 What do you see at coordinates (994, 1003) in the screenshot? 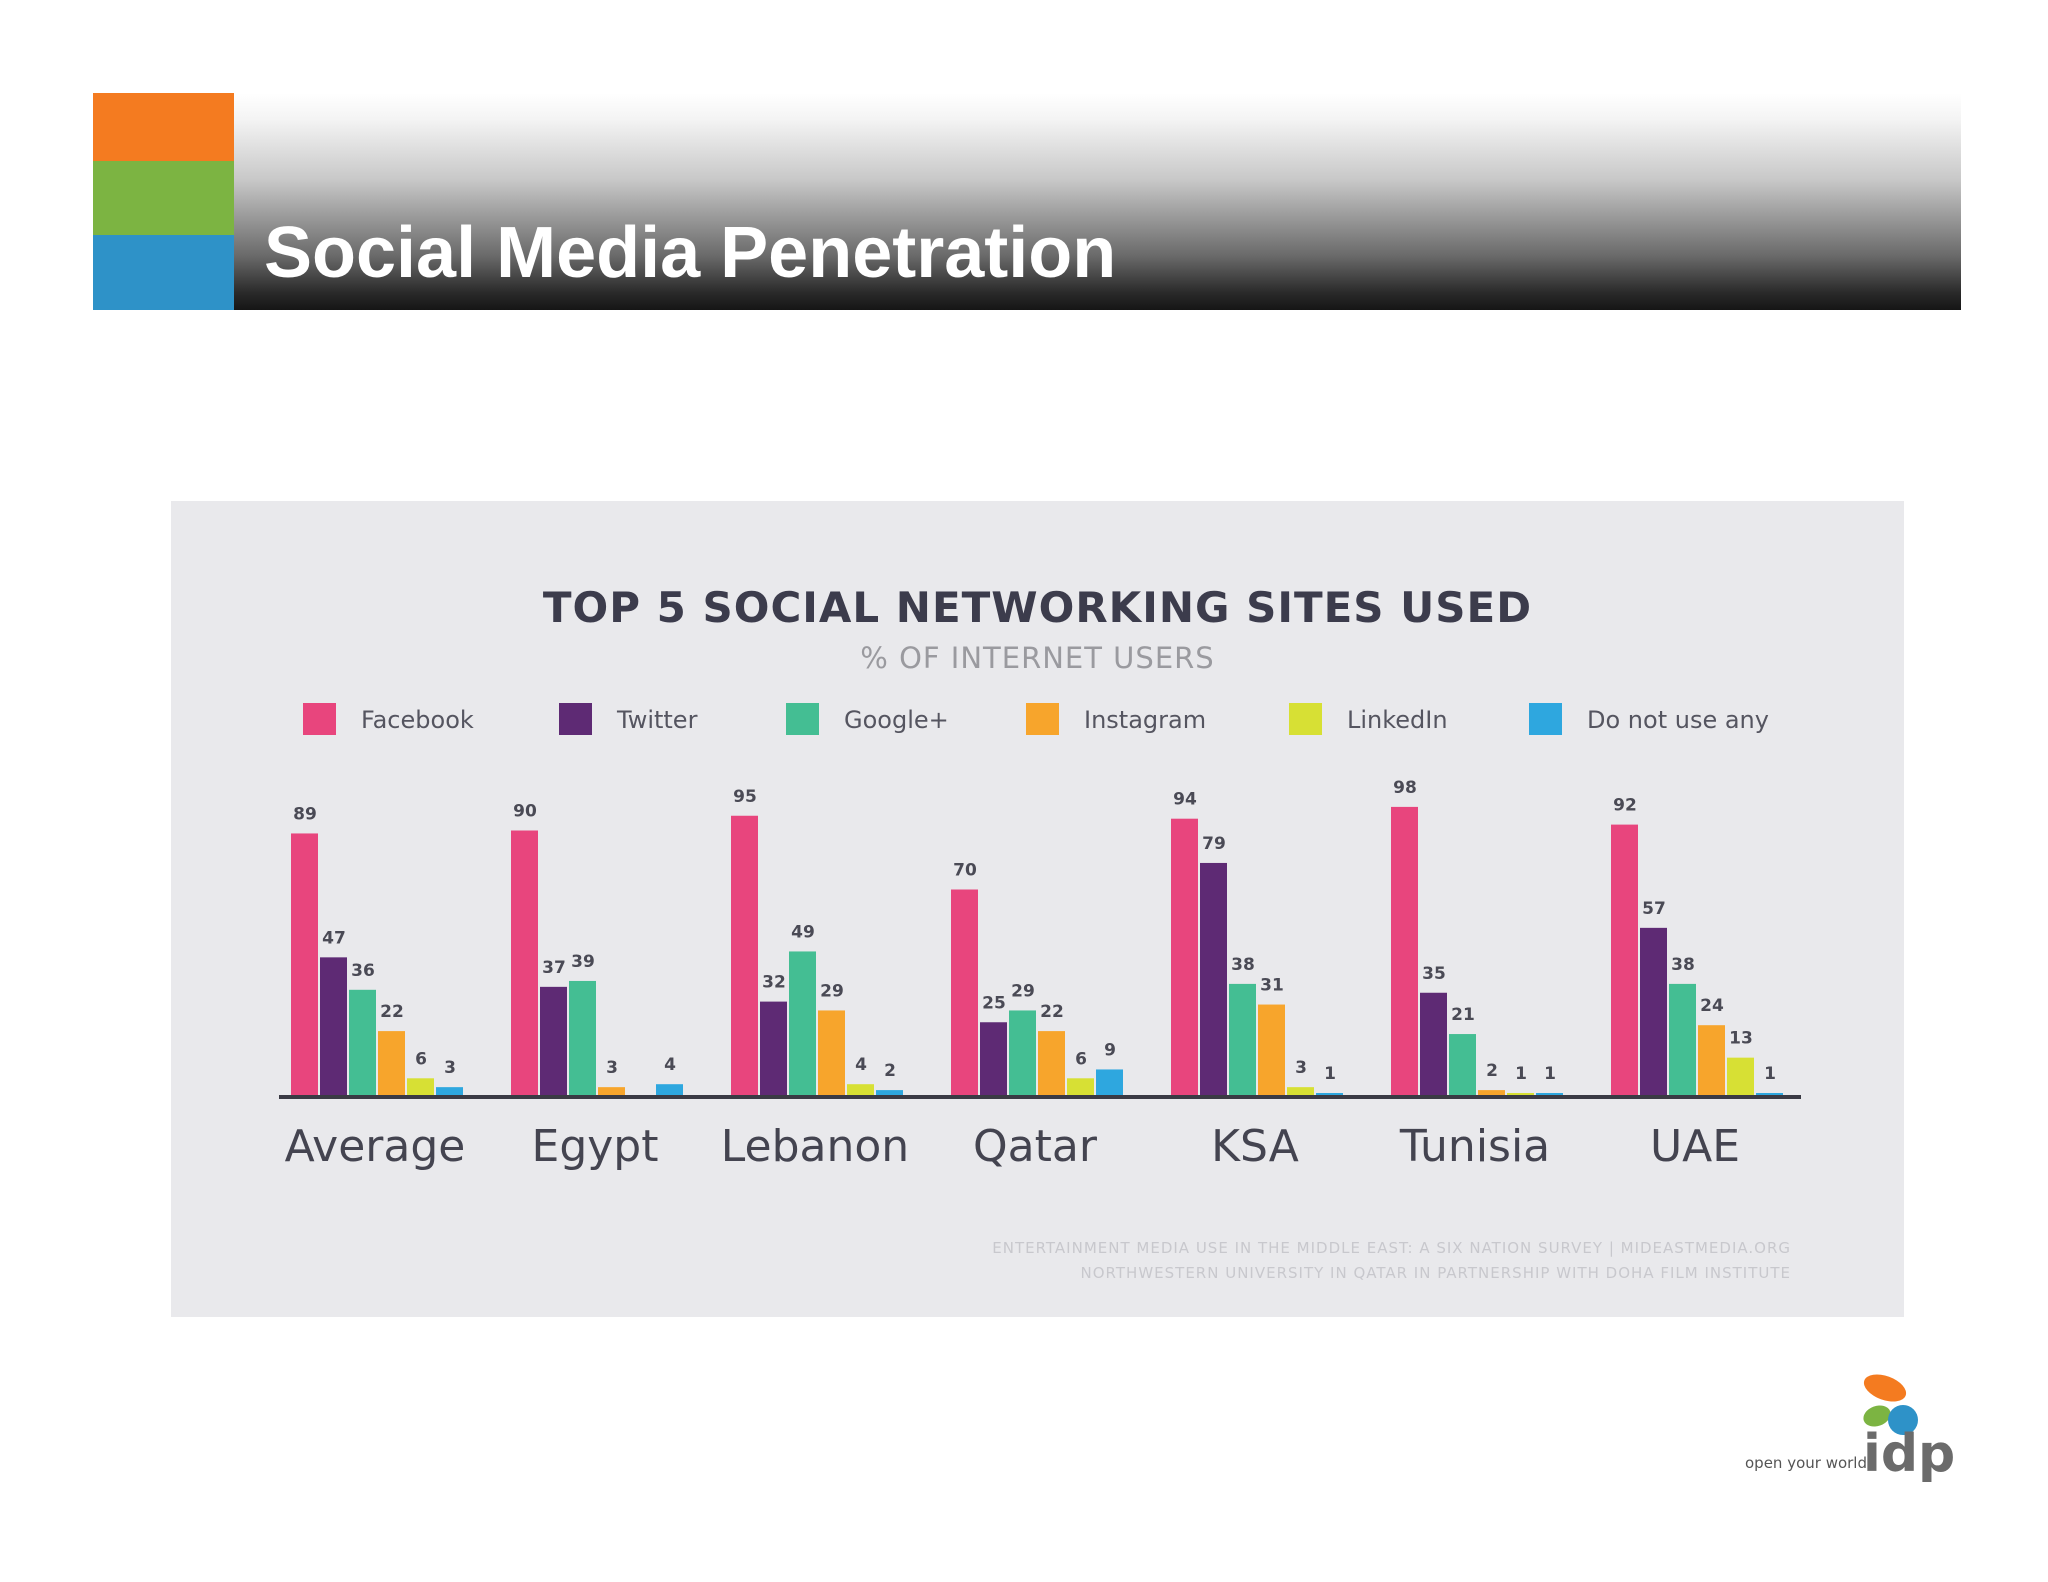
I see `data-label: 25` at bounding box center [994, 1003].